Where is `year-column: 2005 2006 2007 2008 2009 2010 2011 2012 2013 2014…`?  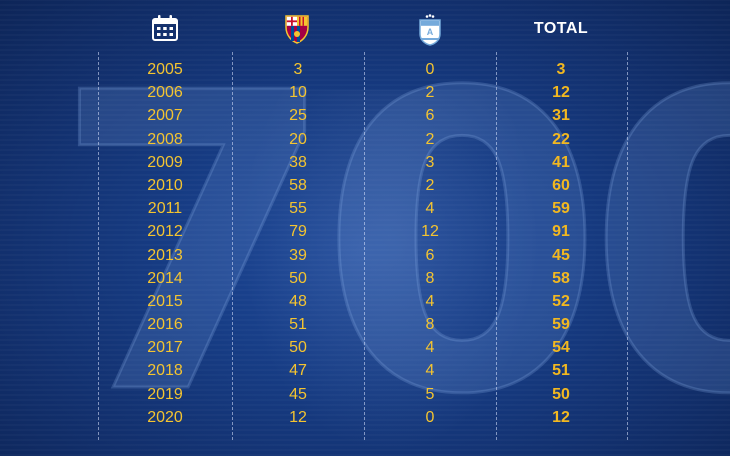
year-column: 2005 2006 2007 2008 2009 2010 2011 2012 2013 2014… is located at coordinates (165, 243).